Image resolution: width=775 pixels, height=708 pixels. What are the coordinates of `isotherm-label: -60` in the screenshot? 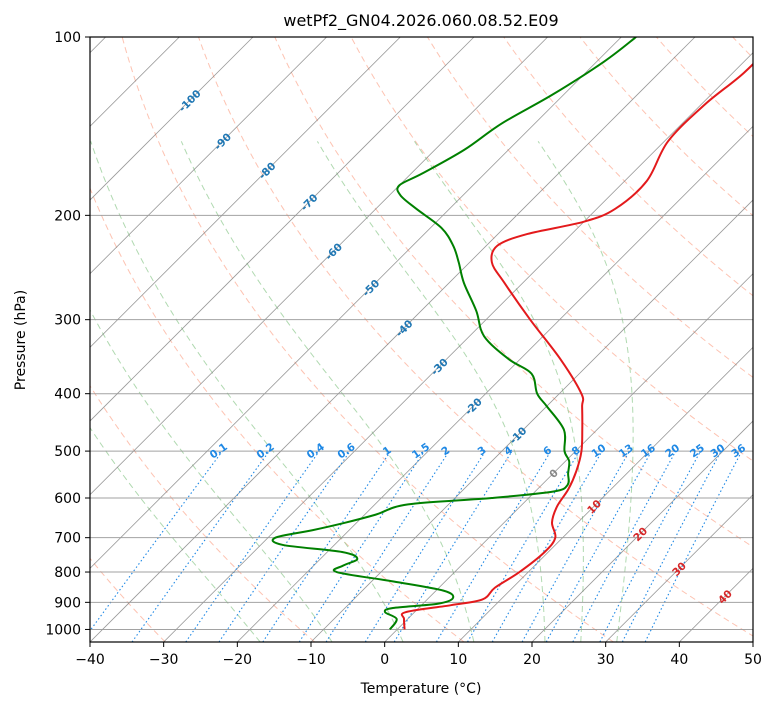 It's located at (334, 252).